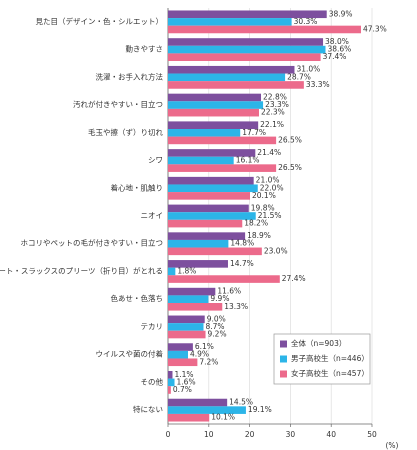 The image size is (417, 450). Describe the element at coordinates (229, 291) in the screenshot. I see `value-label: 11.6%` at that location.